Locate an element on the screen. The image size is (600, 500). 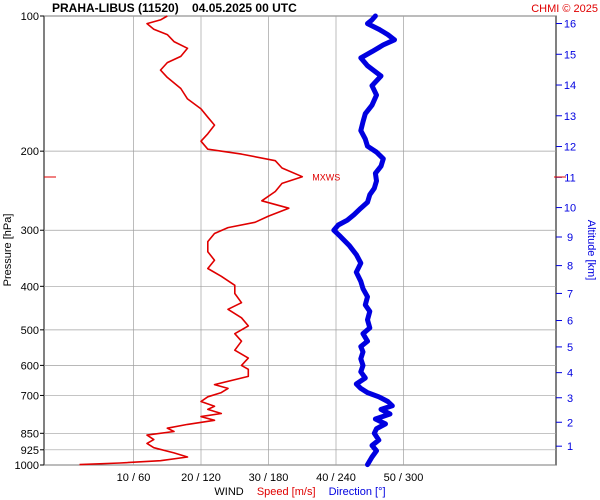
x-tick-label: 40 / 240 is located at coordinates (336, 478).